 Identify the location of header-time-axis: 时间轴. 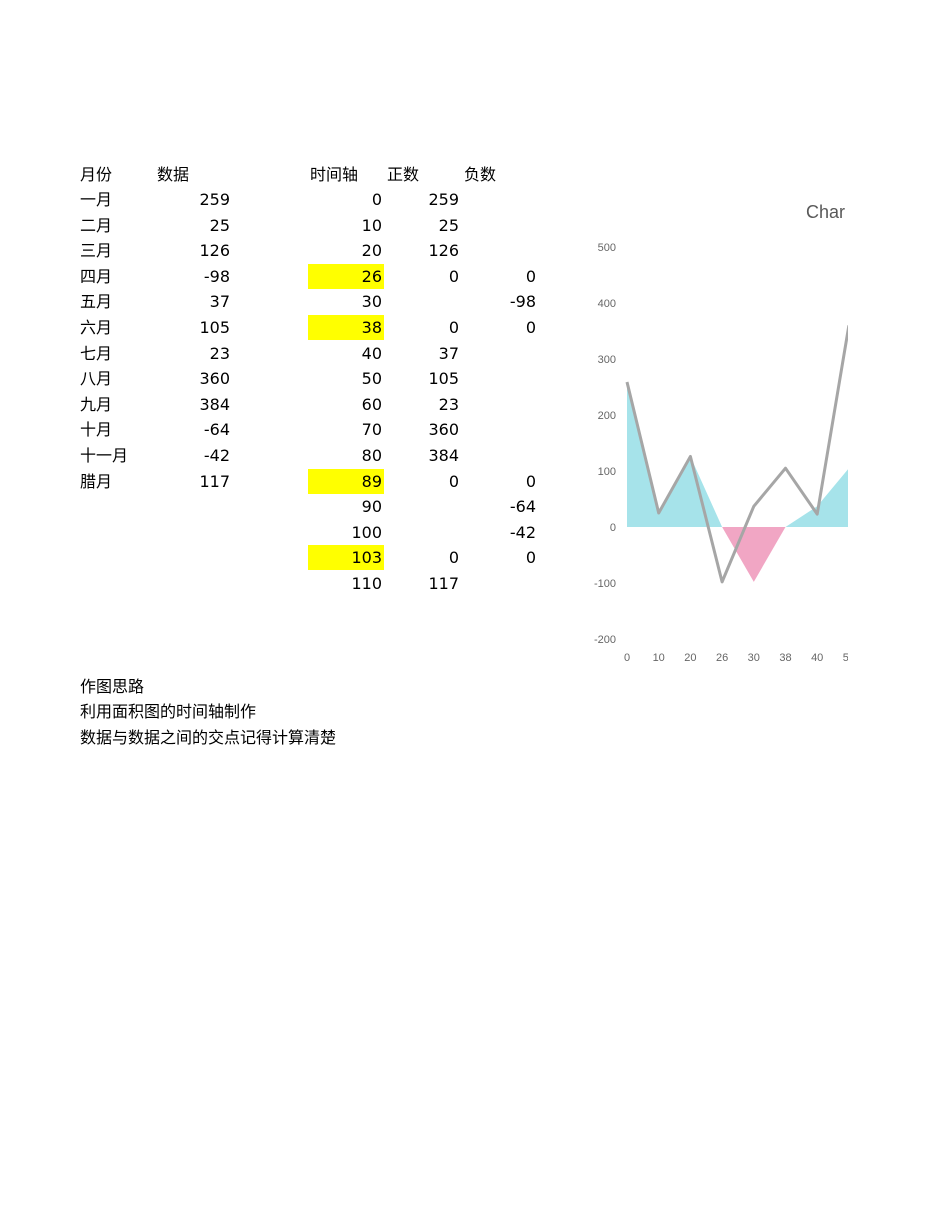
(334, 174).